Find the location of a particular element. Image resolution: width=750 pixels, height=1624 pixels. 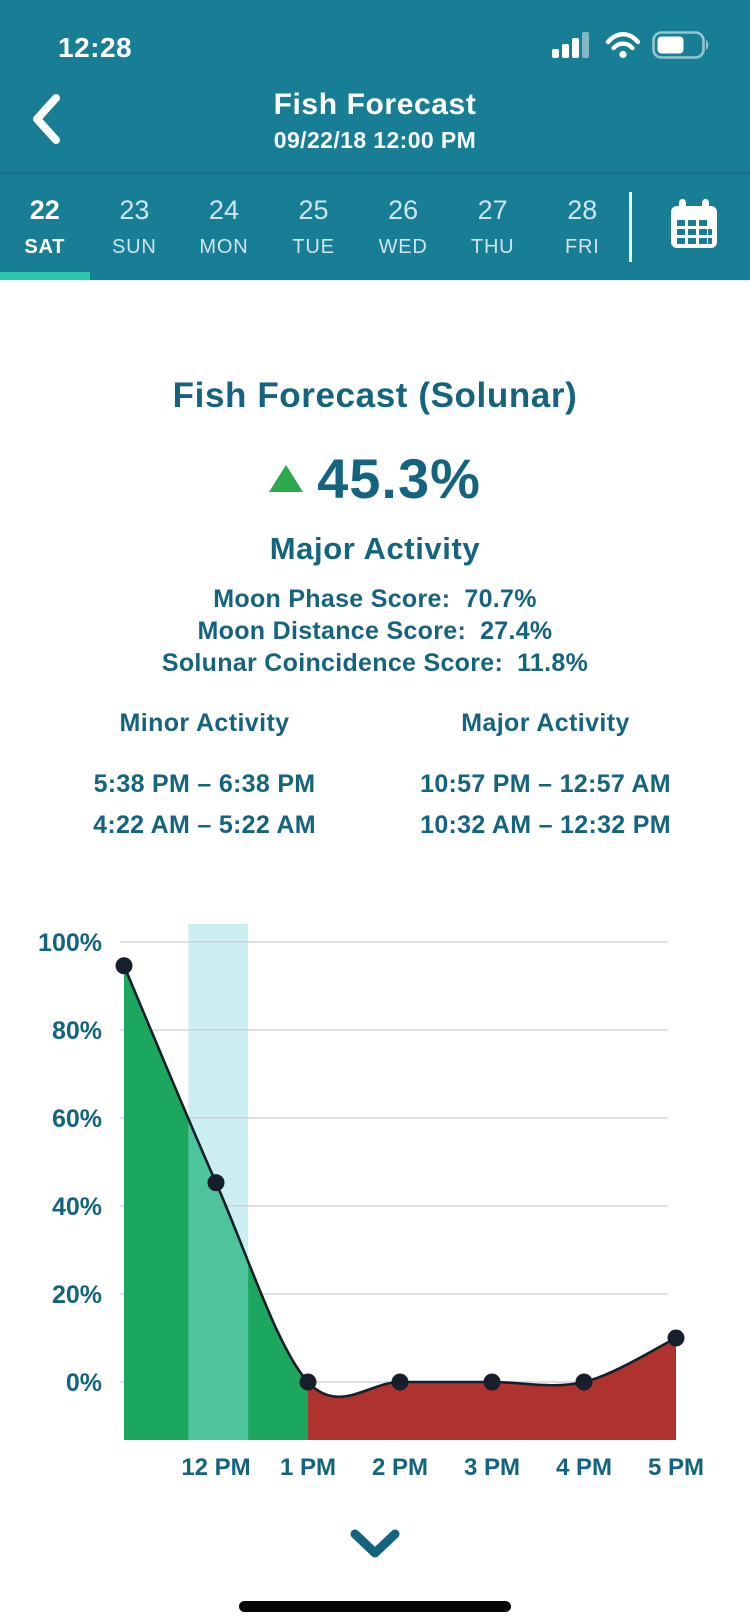

time-range: 10:57 PM – 12:57 AM is located at coordinates (545, 784).